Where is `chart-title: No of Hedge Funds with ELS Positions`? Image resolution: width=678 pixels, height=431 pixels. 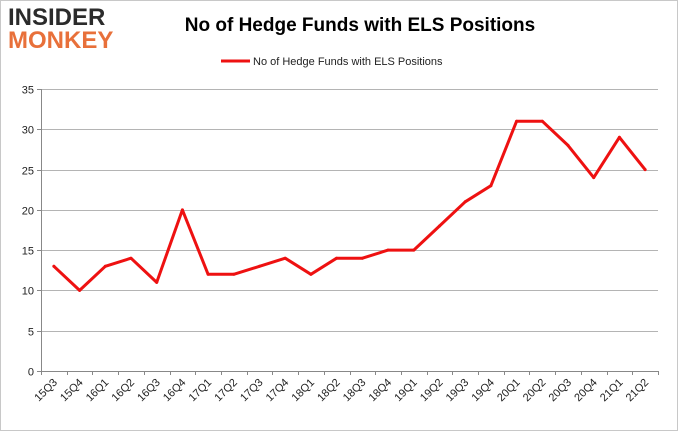
chart-title: No of Hedge Funds with ELS Positions is located at coordinates (360, 25).